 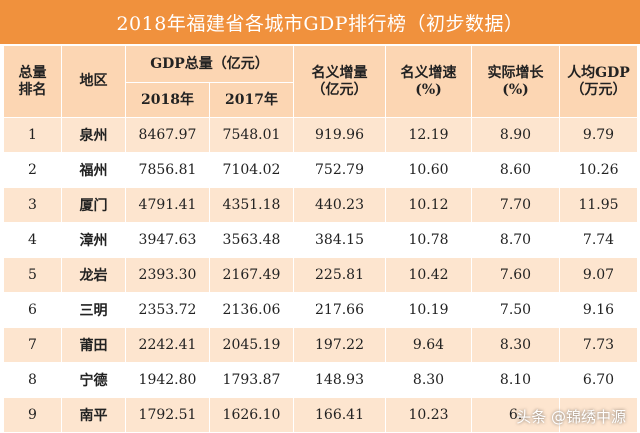 What do you see at coordinates (251, 310) in the screenshot?
I see `cell-y2017: 2136.06` at bounding box center [251, 310].